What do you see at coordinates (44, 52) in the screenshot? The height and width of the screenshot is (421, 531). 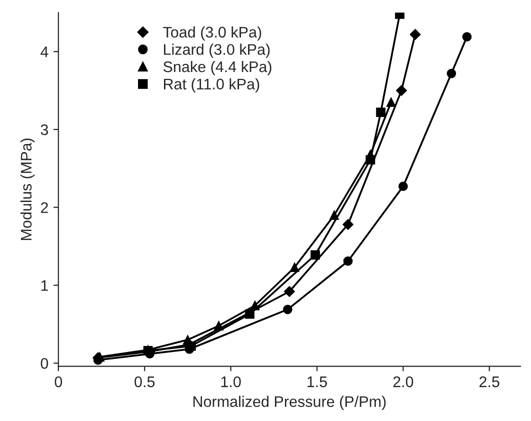 I see `y-tick-label: 4` at bounding box center [44, 52].